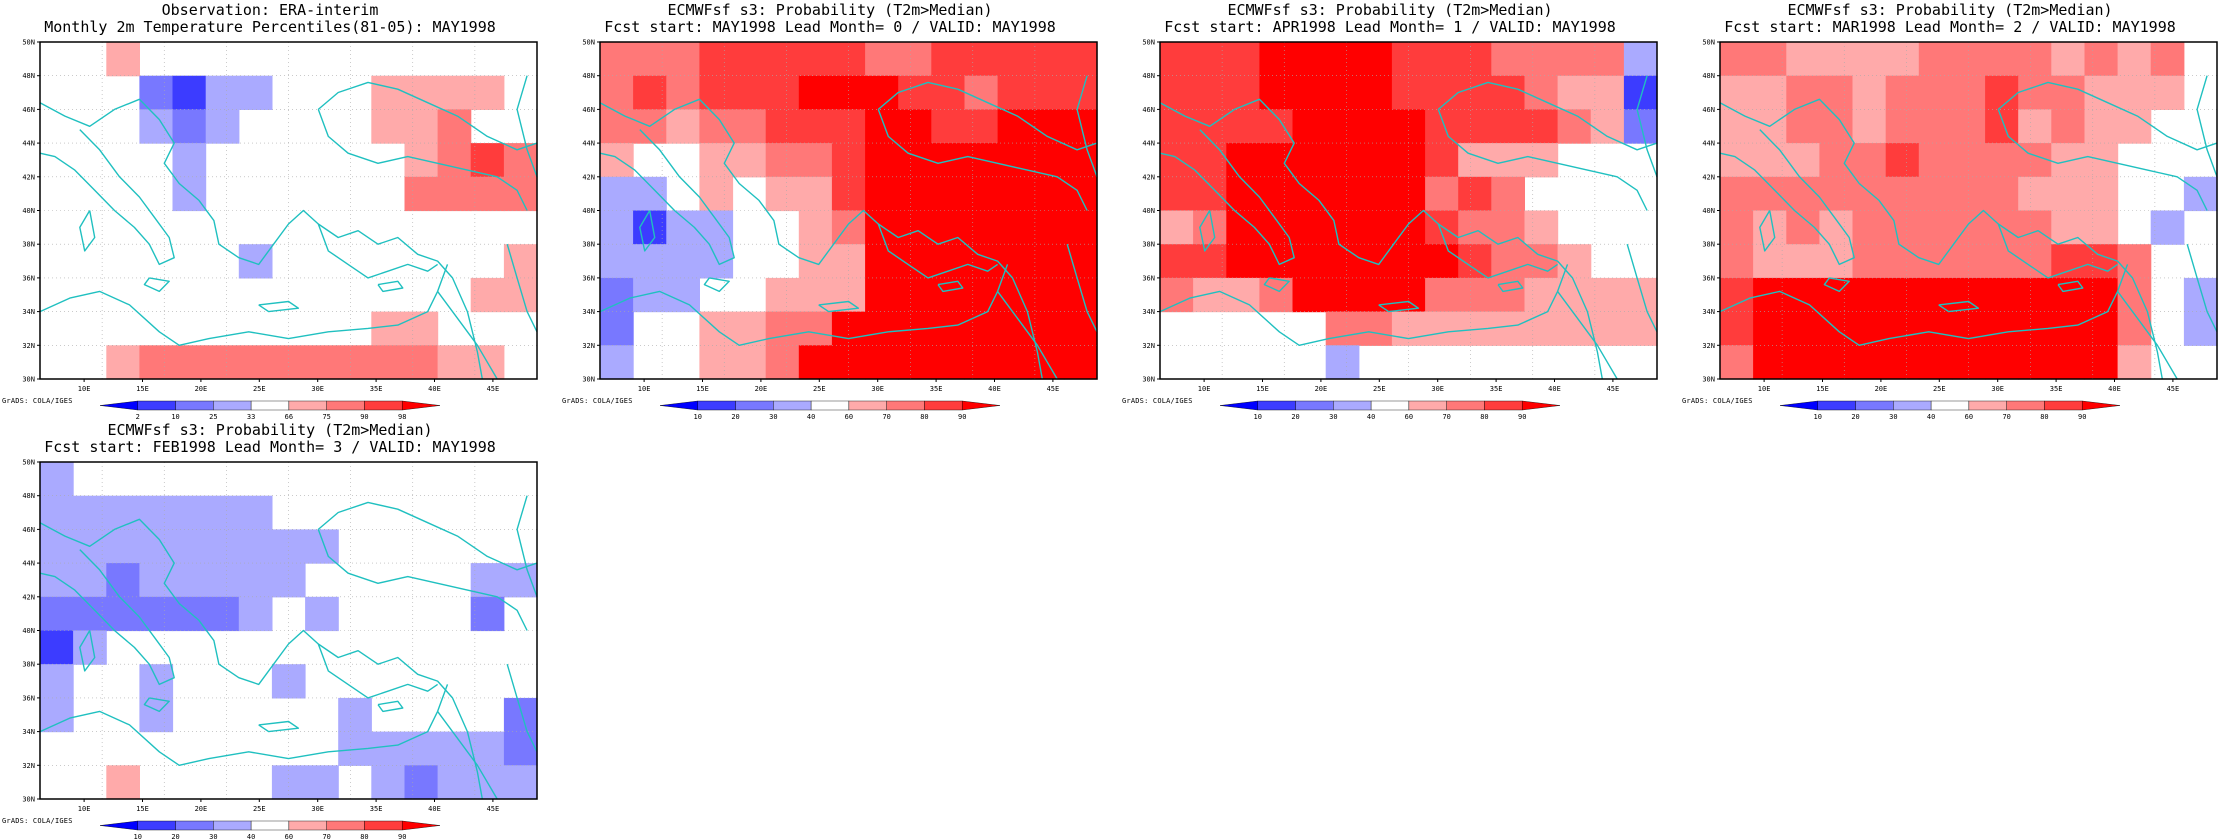 The image size is (2240, 840). I want to click on panel-title-line1: ECMWFsf s3: Probability (T2m>Median), so click(270, 430).